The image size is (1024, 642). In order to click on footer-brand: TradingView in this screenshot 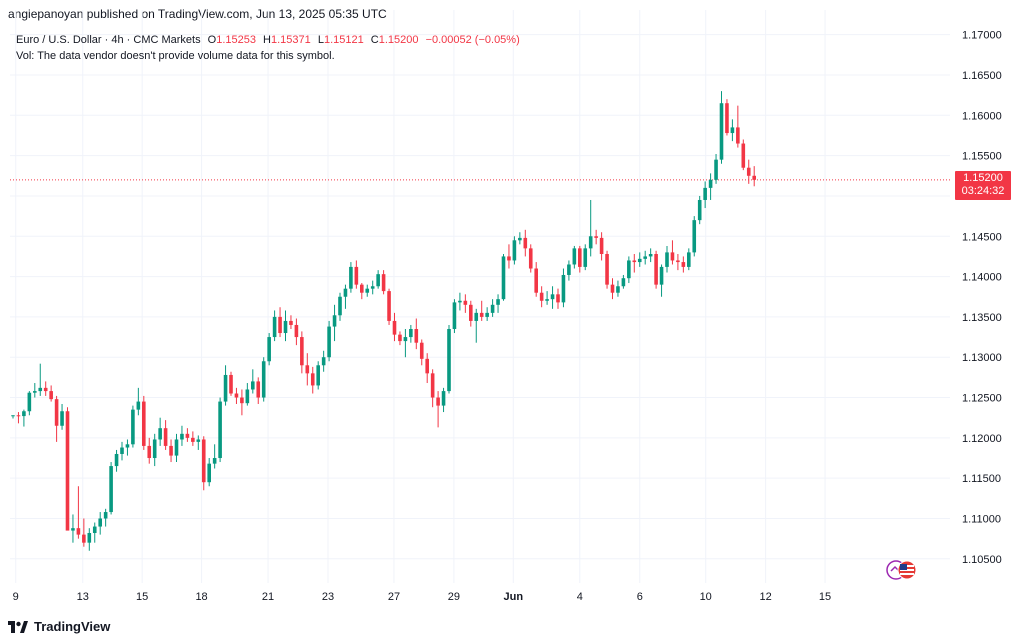, I will do `click(59, 626)`.